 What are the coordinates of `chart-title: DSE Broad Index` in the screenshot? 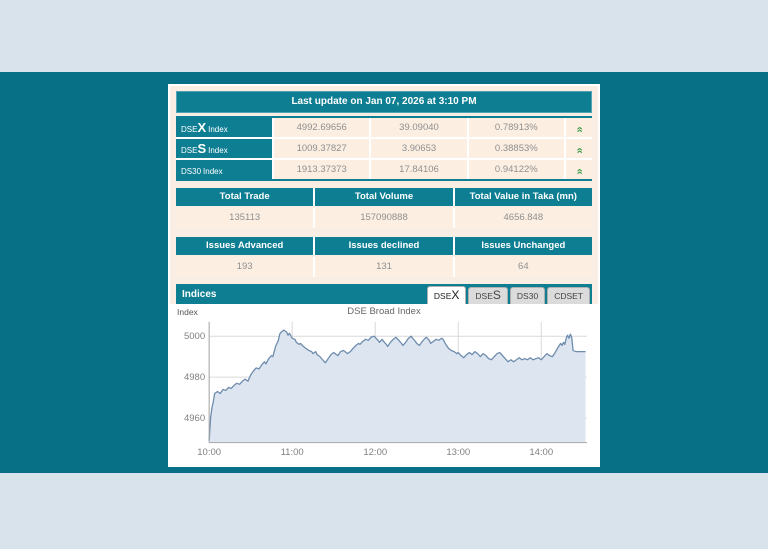 It's located at (384, 311).